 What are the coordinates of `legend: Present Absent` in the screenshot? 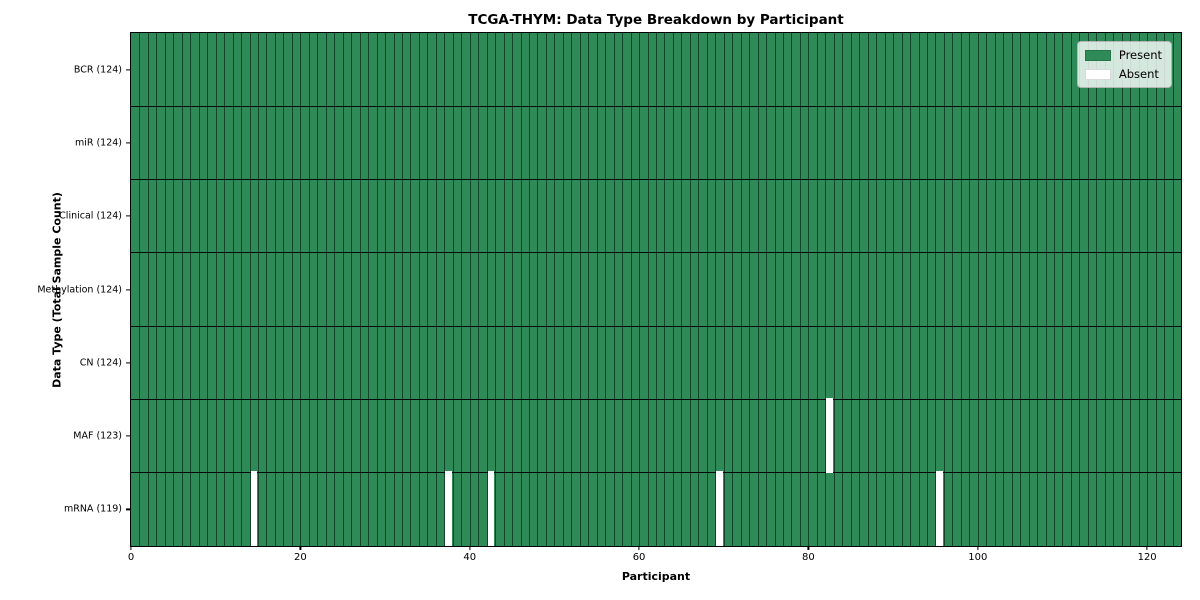 It's located at (1124, 64).